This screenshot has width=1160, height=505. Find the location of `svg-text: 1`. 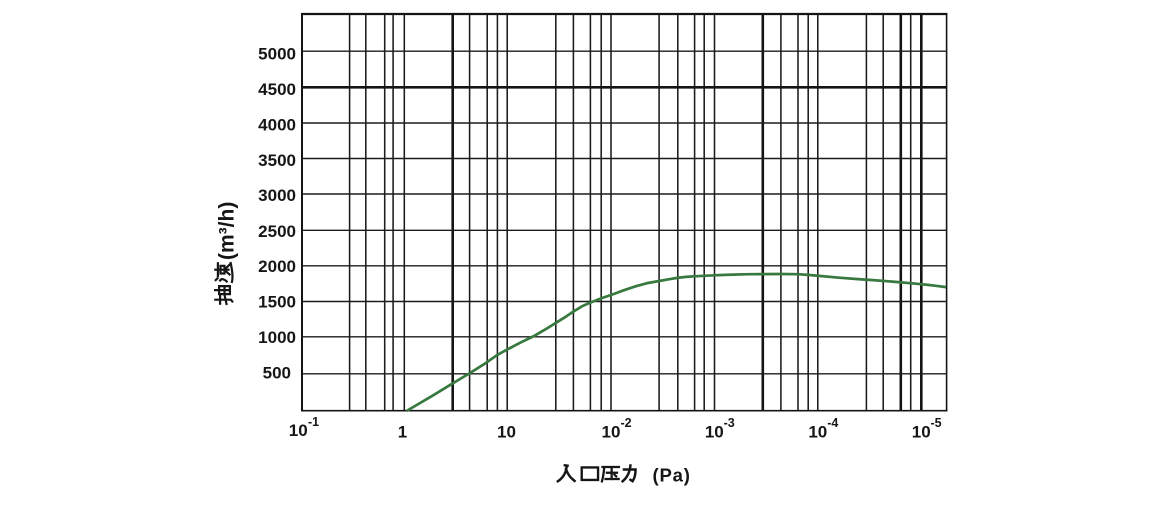

svg-text: 1 is located at coordinates (402, 431).